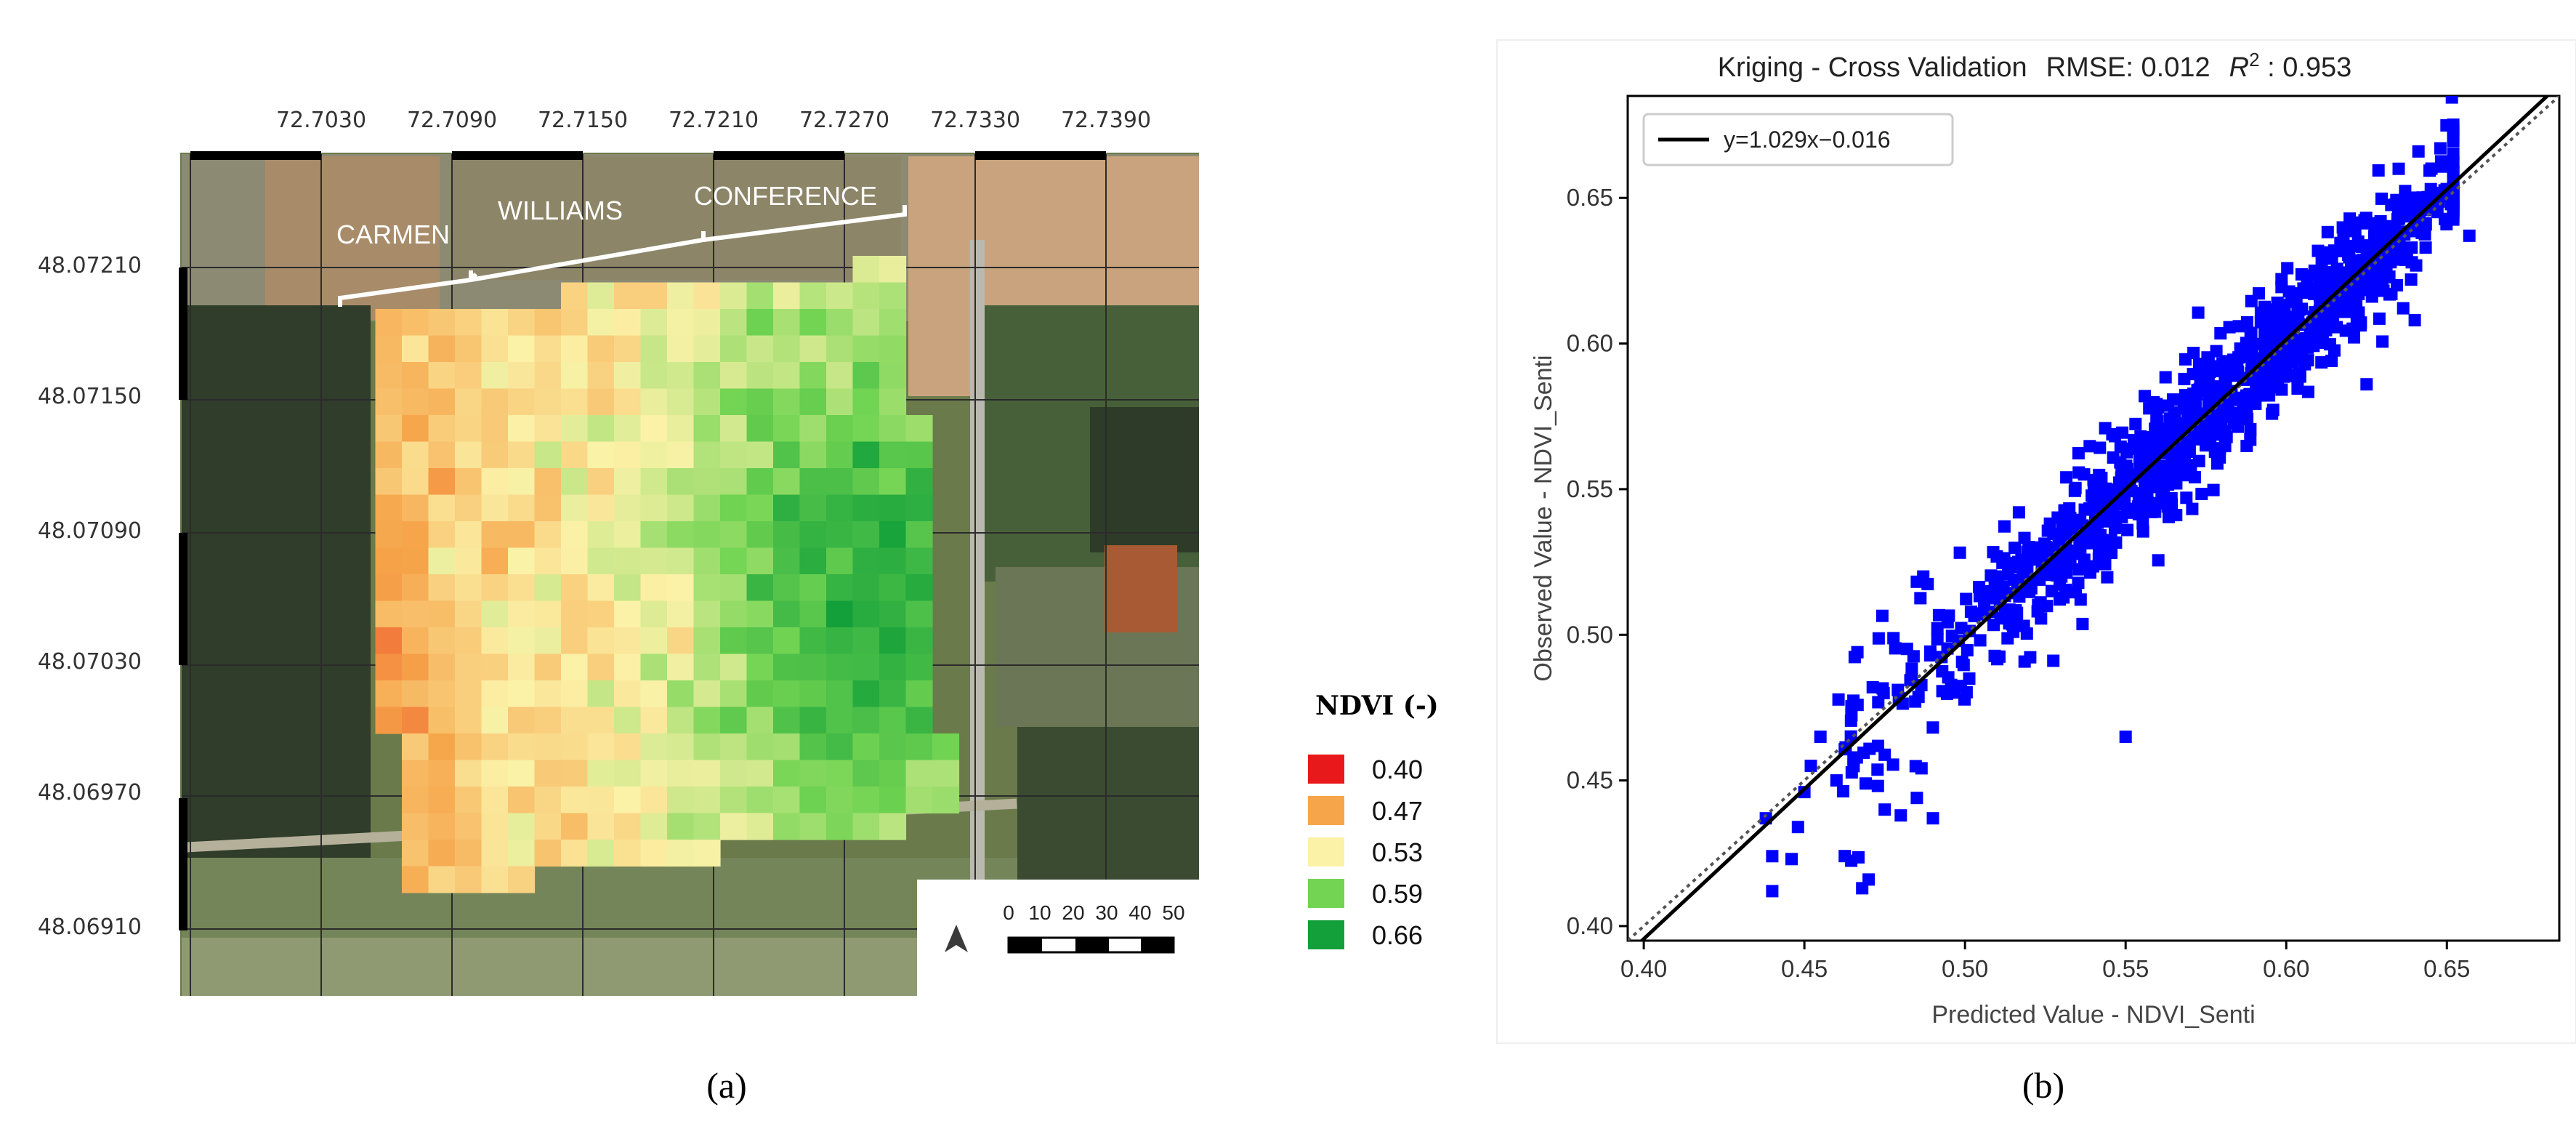 The width and height of the screenshot is (2576, 1134). Describe the element at coordinates (1374, 820) in the screenshot. I see `ndvi-legend: NDVI (-) 0.40 0.47 0.53 0.59 0.66` at that location.